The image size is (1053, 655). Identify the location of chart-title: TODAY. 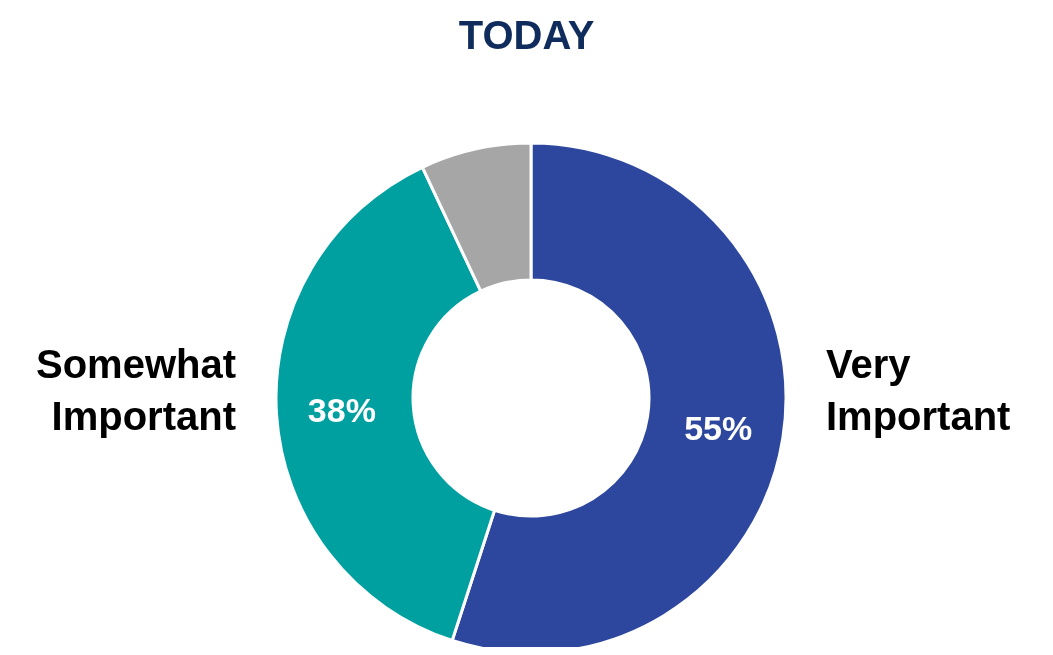
(526, 35).